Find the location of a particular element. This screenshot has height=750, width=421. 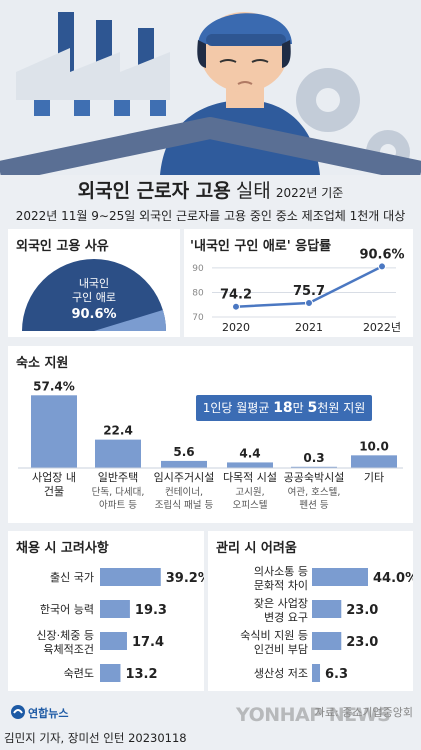

semi-label-1: 내국인 is located at coordinates (94, 283).